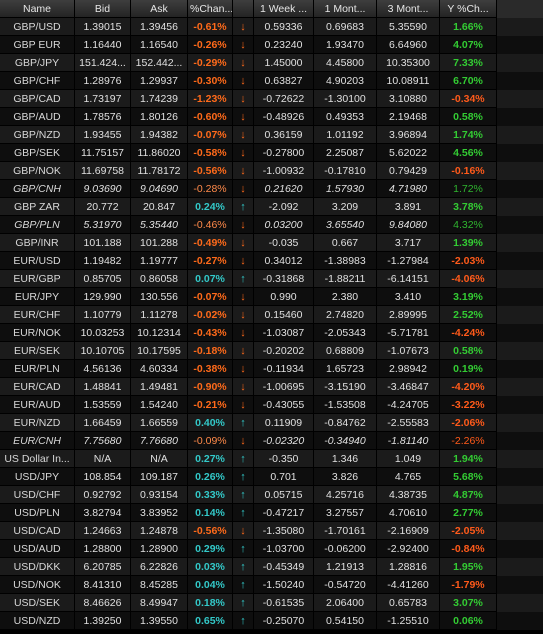 The height and width of the screenshot is (634, 543). Describe the element at coordinates (408, 621) in the screenshot. I see `cell-3-month: -1.25510` at that location.